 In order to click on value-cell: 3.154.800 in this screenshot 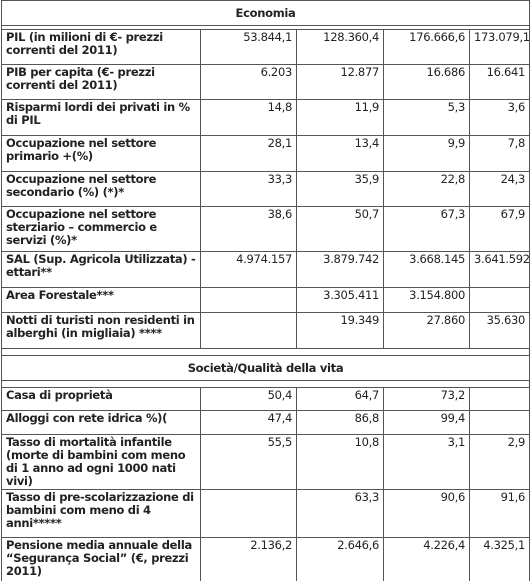, I will do `click(426, 300)`.